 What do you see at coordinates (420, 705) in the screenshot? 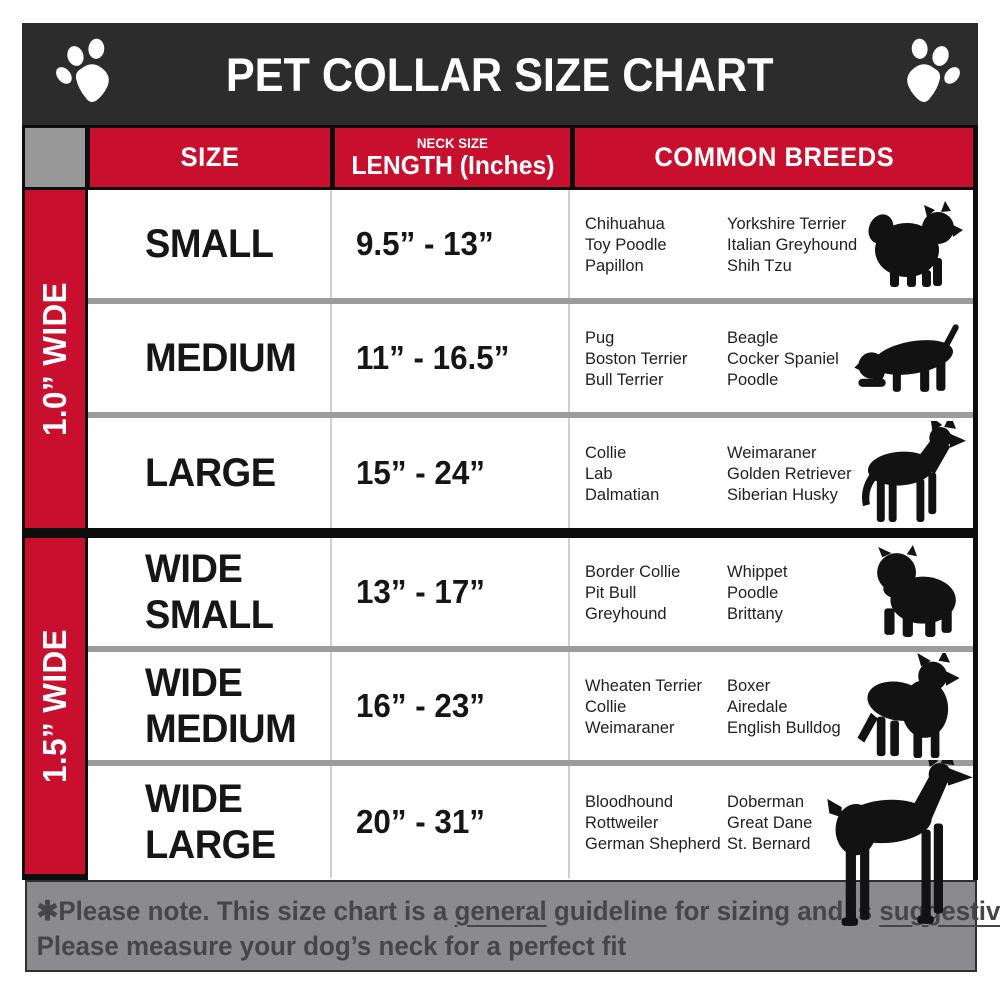
I see `neck-range: 16” - 23”` at bounding box center [420, 705].